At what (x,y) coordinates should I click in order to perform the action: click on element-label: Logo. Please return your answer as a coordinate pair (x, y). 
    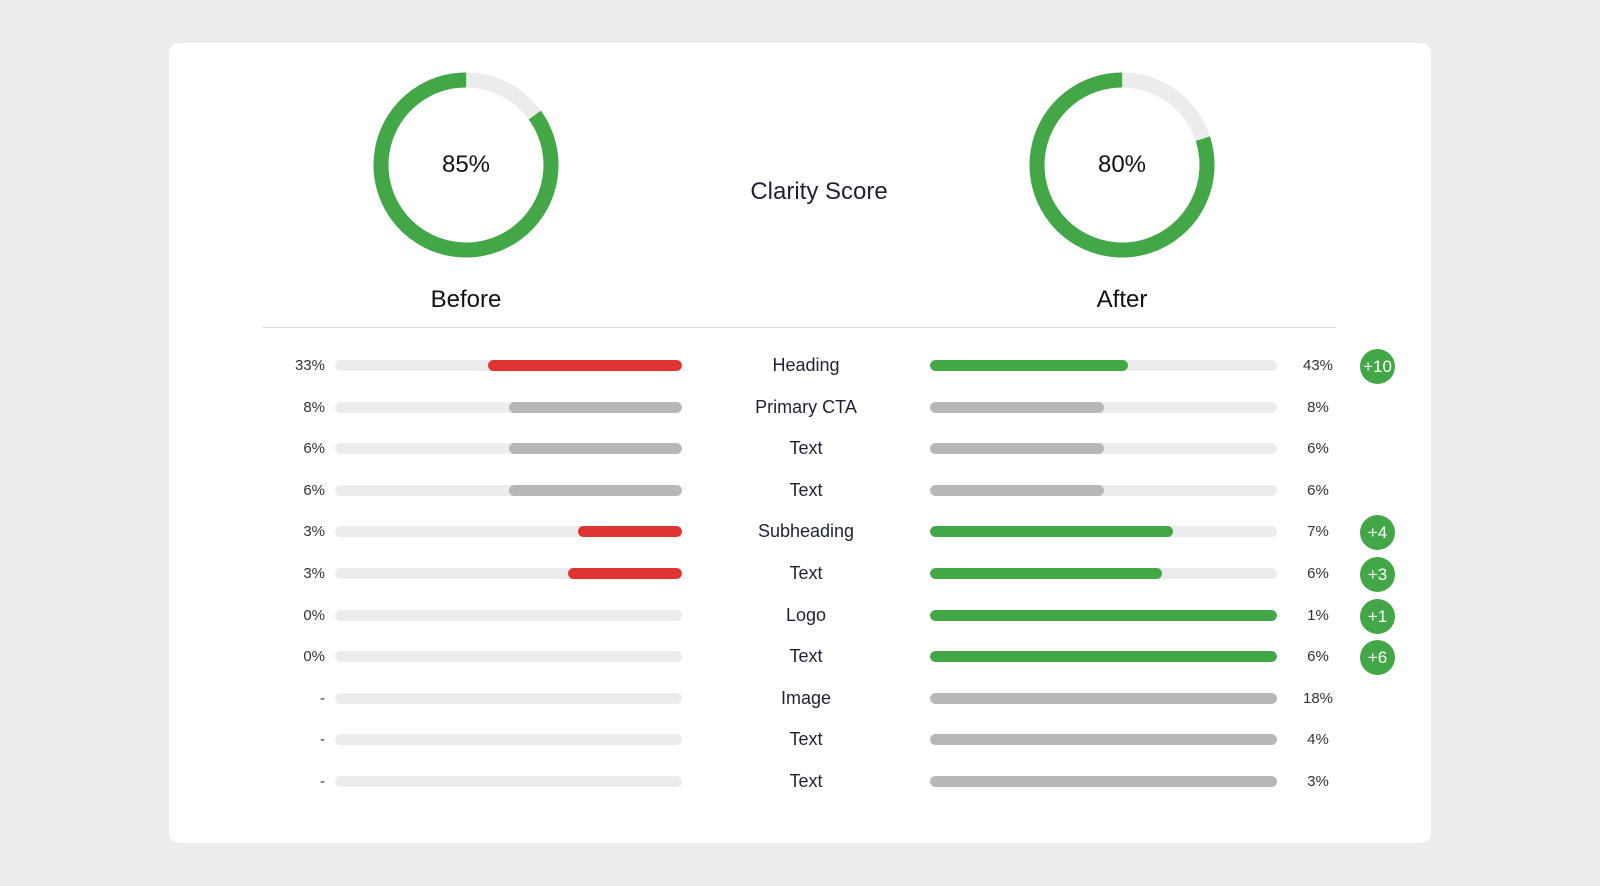
    Looking at the image, I should click on (806, 614).